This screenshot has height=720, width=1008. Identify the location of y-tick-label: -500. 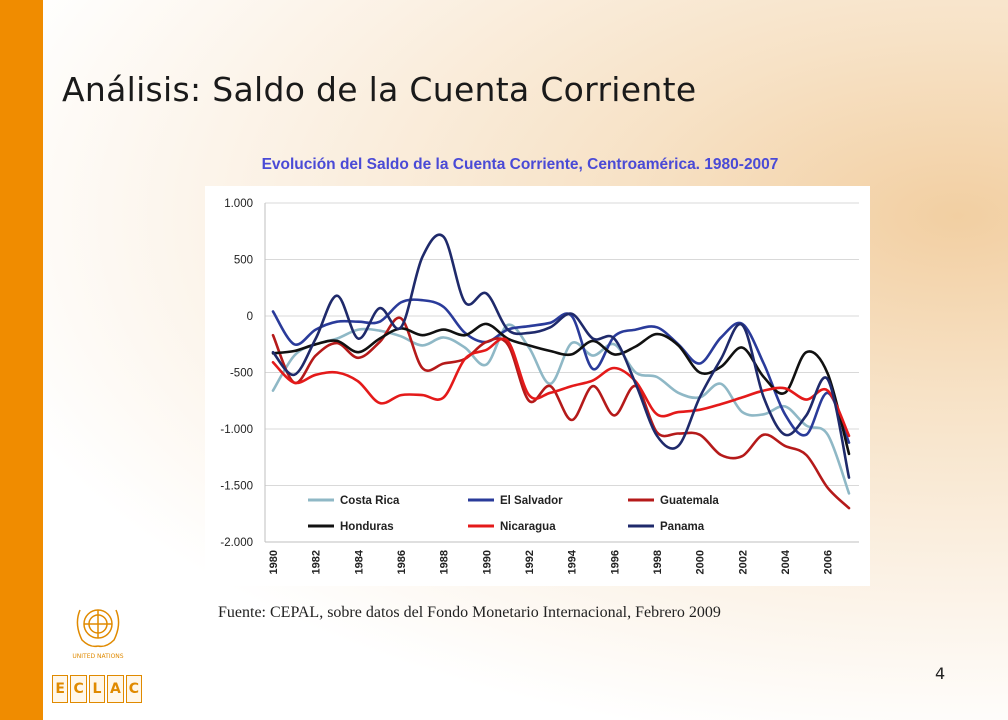
(241, 374).